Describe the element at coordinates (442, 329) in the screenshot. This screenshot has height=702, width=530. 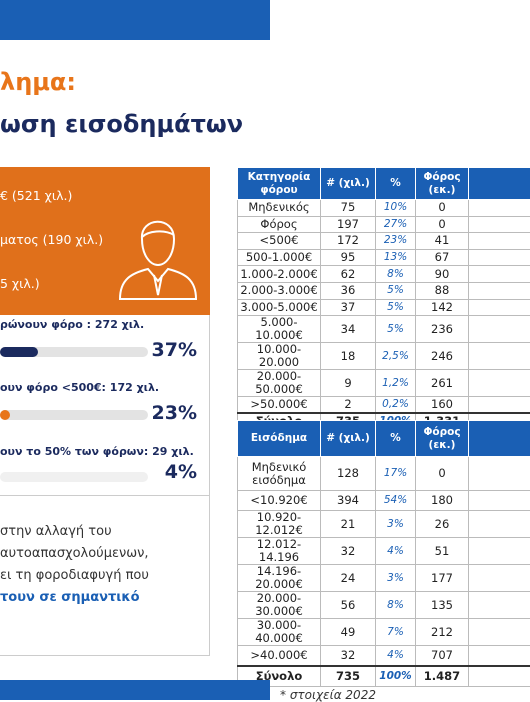
I see `table-cell: 236` at that location.